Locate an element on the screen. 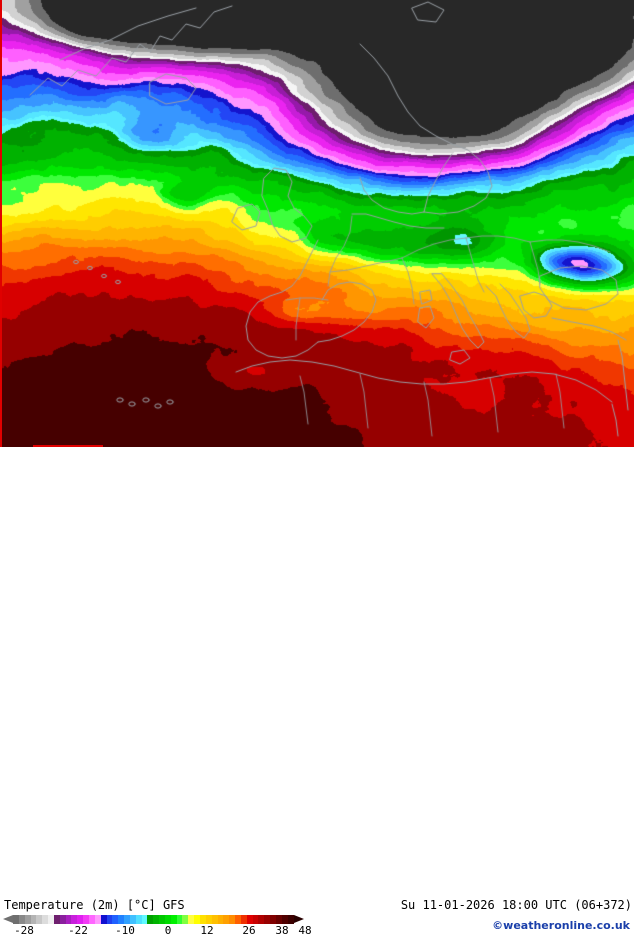  colorbar-tick-label: 26 is located at coordinates (249, 930).